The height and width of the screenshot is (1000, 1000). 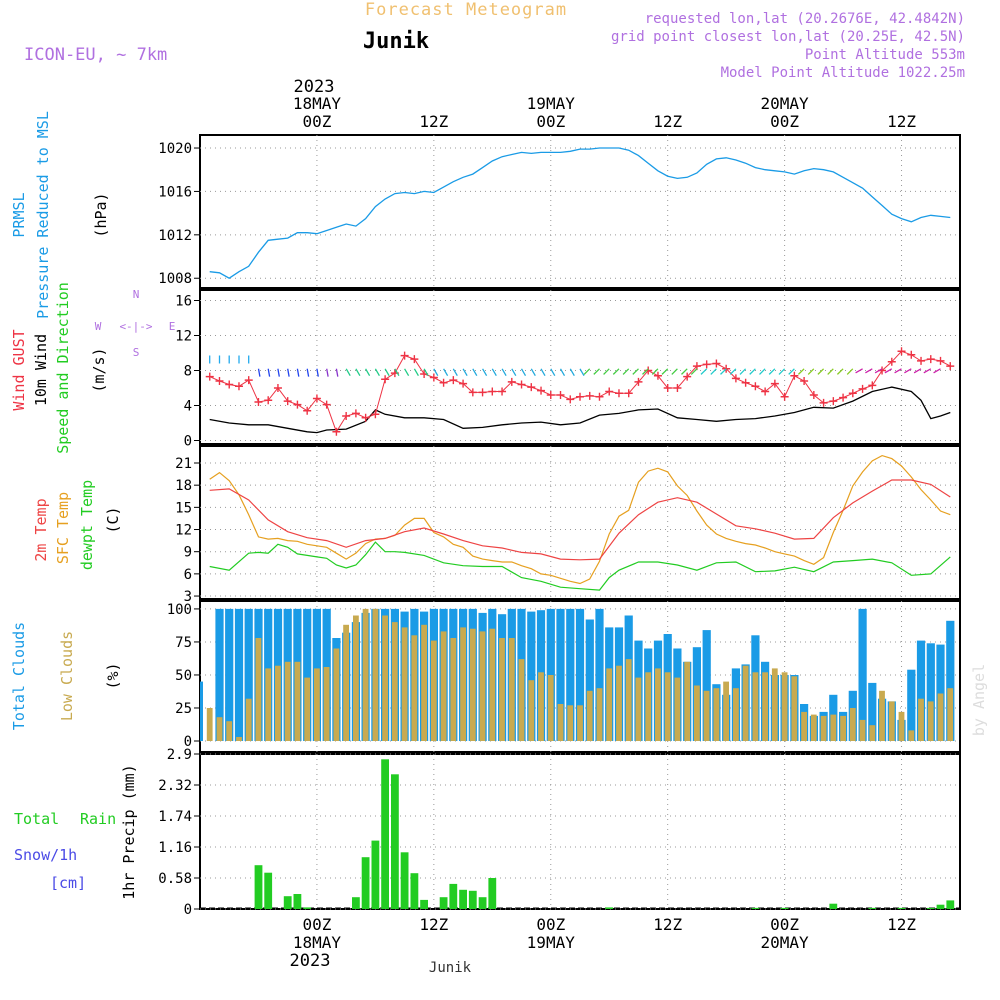 What do you see at coordinates (580, 213) in the screenshot?
I see `prmsl-line` at bounding box center [580, 213].